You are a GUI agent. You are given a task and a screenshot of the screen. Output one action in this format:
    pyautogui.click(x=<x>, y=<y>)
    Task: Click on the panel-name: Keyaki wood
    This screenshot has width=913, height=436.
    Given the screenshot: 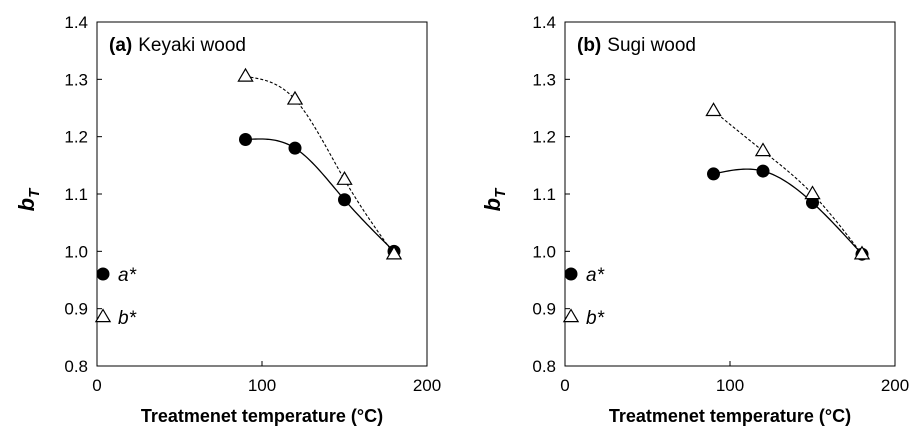 What is the action you would take?
    pyautogui.click(x=192, y=45)
    